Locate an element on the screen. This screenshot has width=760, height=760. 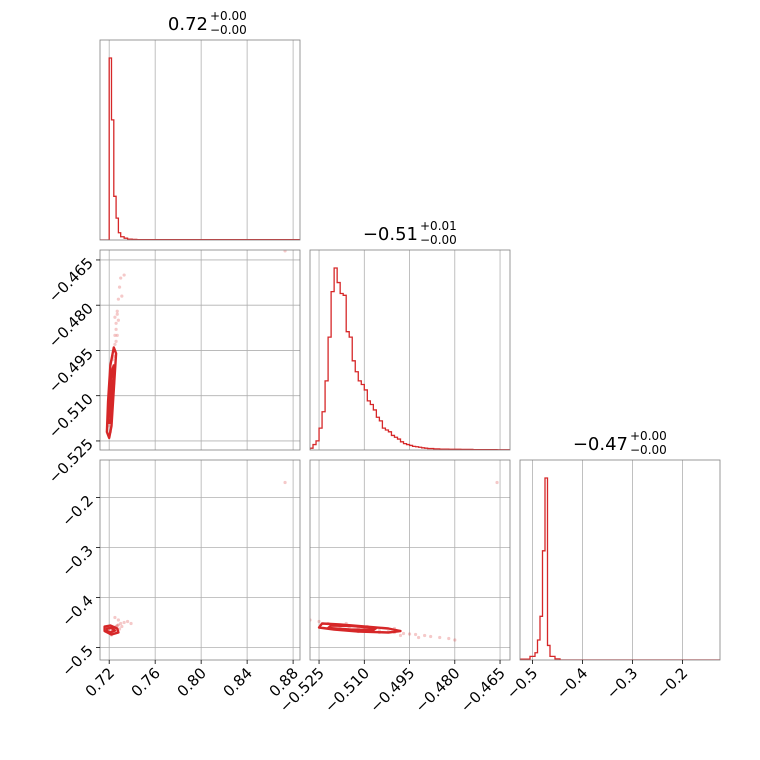
y-tick-label: −0.480 is located at coordinates (71, 325).